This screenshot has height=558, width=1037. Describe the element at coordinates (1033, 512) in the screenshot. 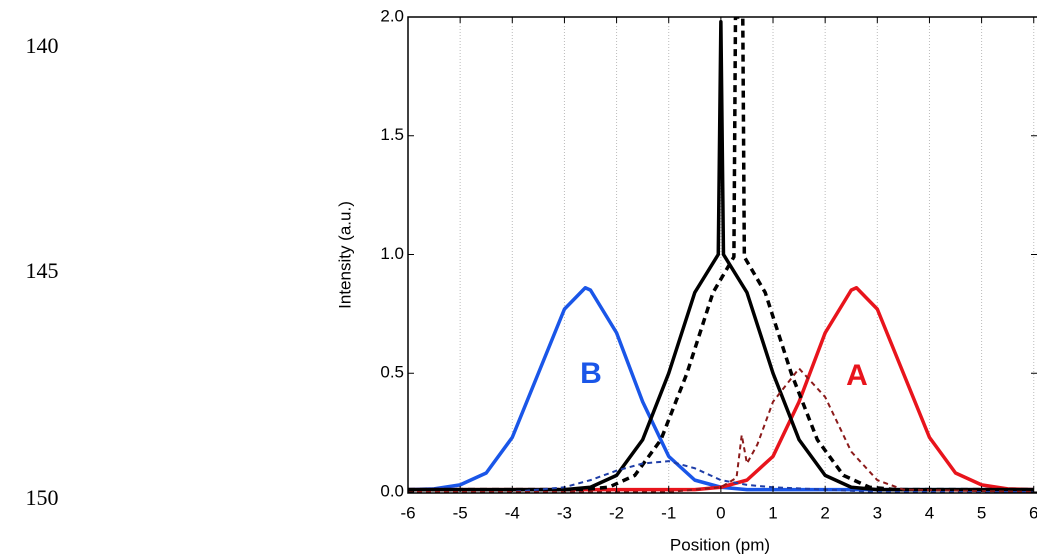

I see `x-tick-label: 6` at that location.